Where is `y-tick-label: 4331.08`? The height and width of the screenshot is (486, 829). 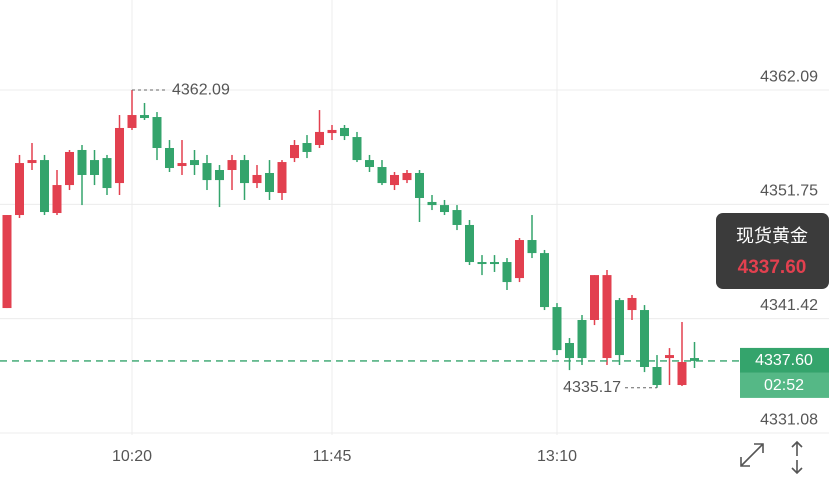 y-tick-label: 4331.08 is located at coordinates (789, 419).